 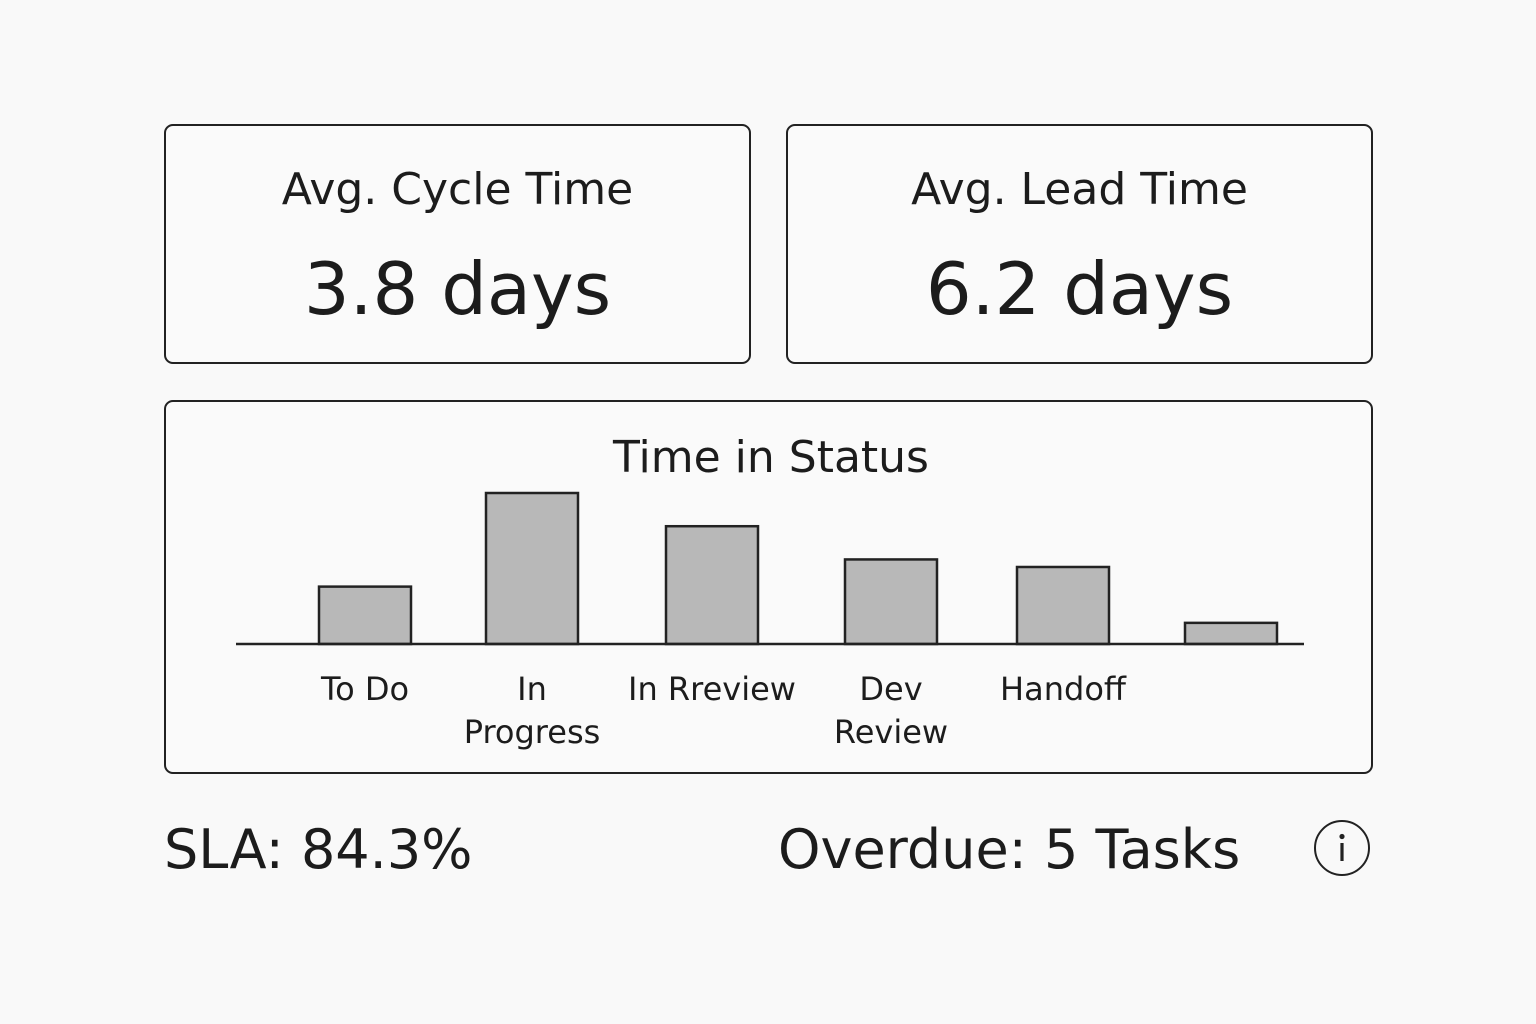 What do you see at coordinates (1079, 289) in the screenshot?
I see `lead-time-value: 6.2 days` at bounding box center [1079, 289].